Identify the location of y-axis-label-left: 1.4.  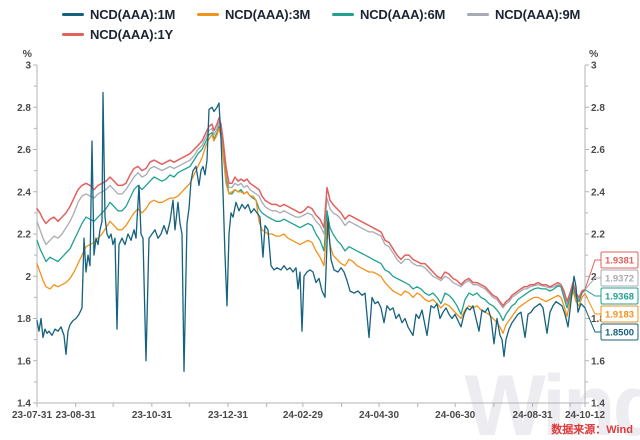
(24, 404).